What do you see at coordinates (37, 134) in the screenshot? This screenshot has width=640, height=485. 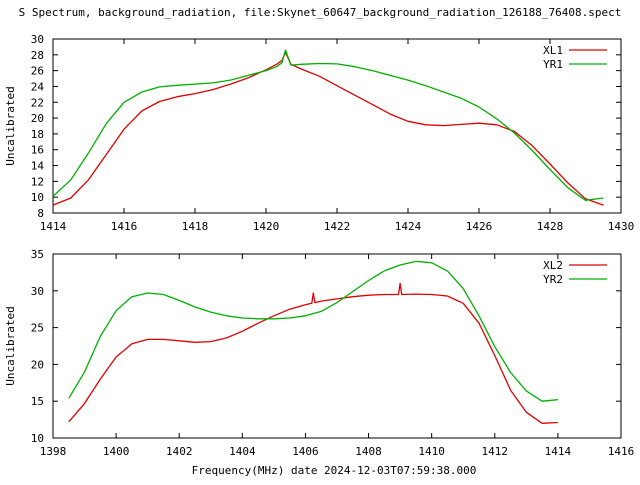 I see `y-tick-label: 18` at bounding box center [37, 134].